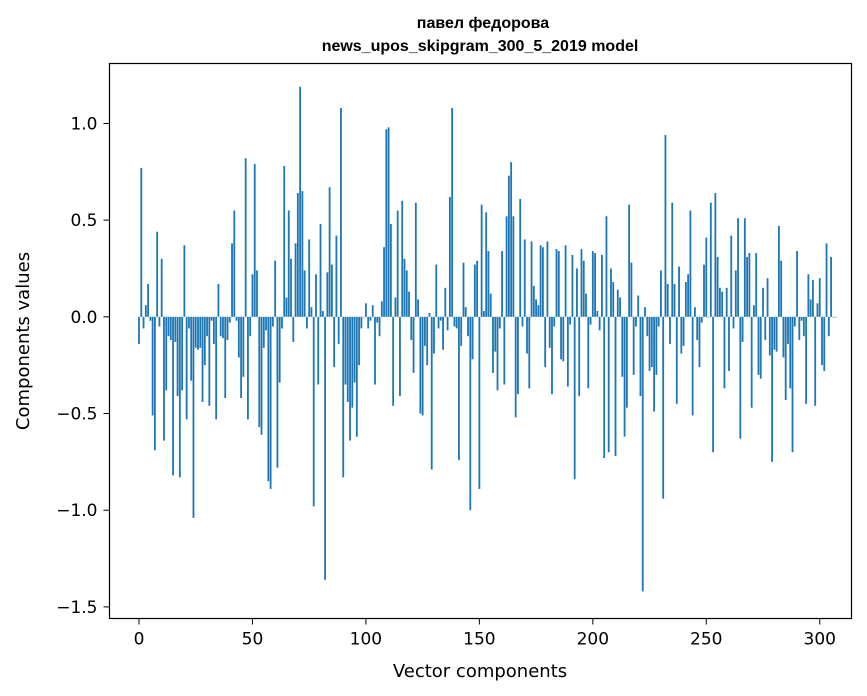  Describe the element at coordinates (83, 124) in the screenshot. I see `y-tick-label: 1.0` at that location.